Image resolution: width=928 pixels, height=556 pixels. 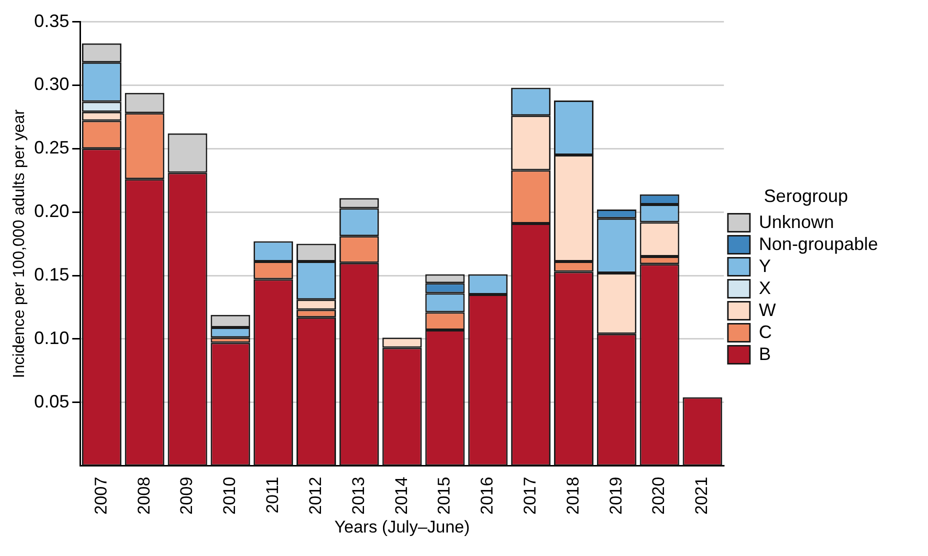 What do you see at coordinates (358, 495) in the screenshot?
I see `x-tick-label: 2013` at bounding box center [358, 495].